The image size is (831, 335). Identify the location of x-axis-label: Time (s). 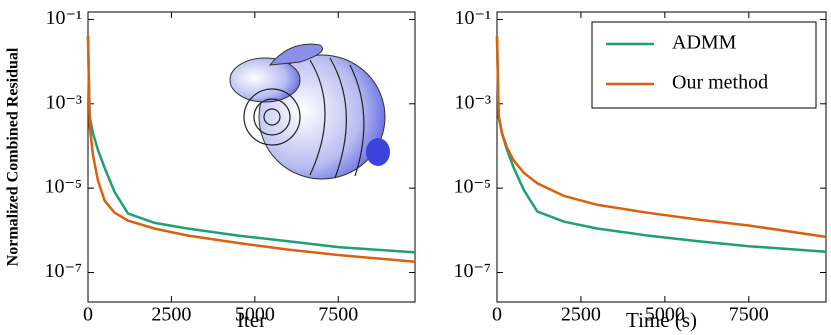
(661, 320).